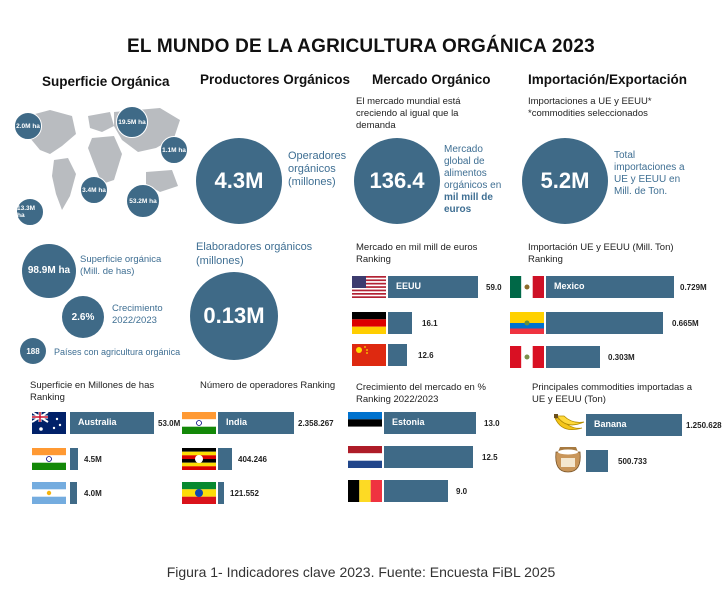  What do you see at coordinates (256, 423) in the screenshot?
I see `col2-bar-1: India` at bounding box center [256, 423].